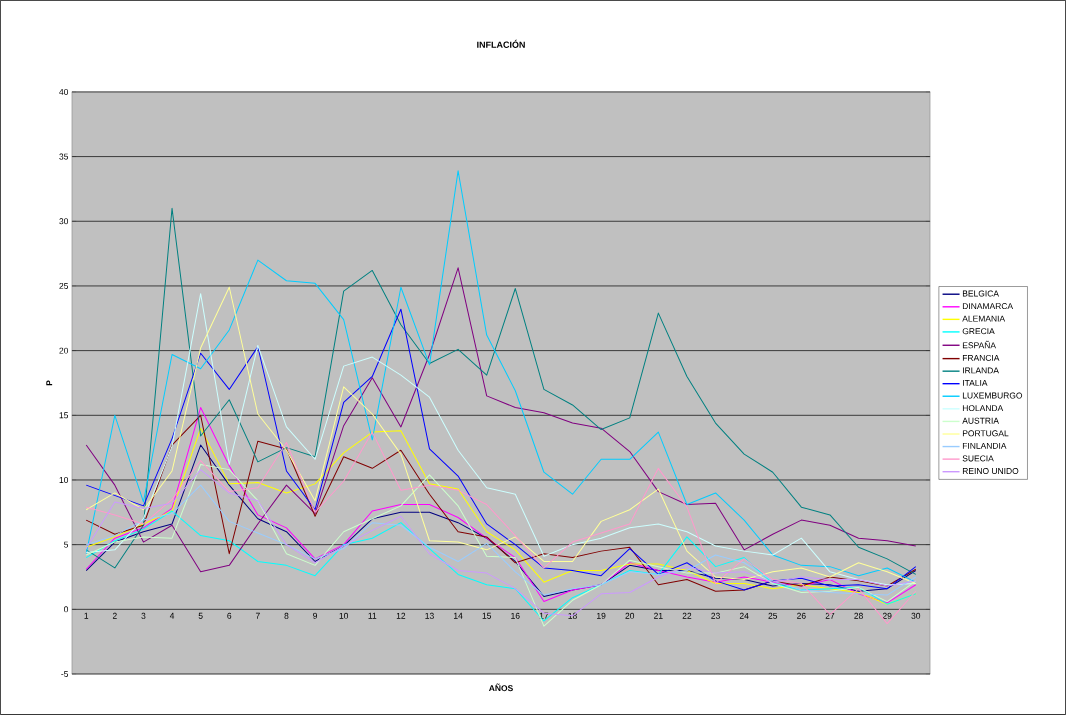 The height and width of the screenshot is (715, 1066). Describe the element at coordinates (172, 615) in the screenshot. I see `x-tick-label: 4` at that location.